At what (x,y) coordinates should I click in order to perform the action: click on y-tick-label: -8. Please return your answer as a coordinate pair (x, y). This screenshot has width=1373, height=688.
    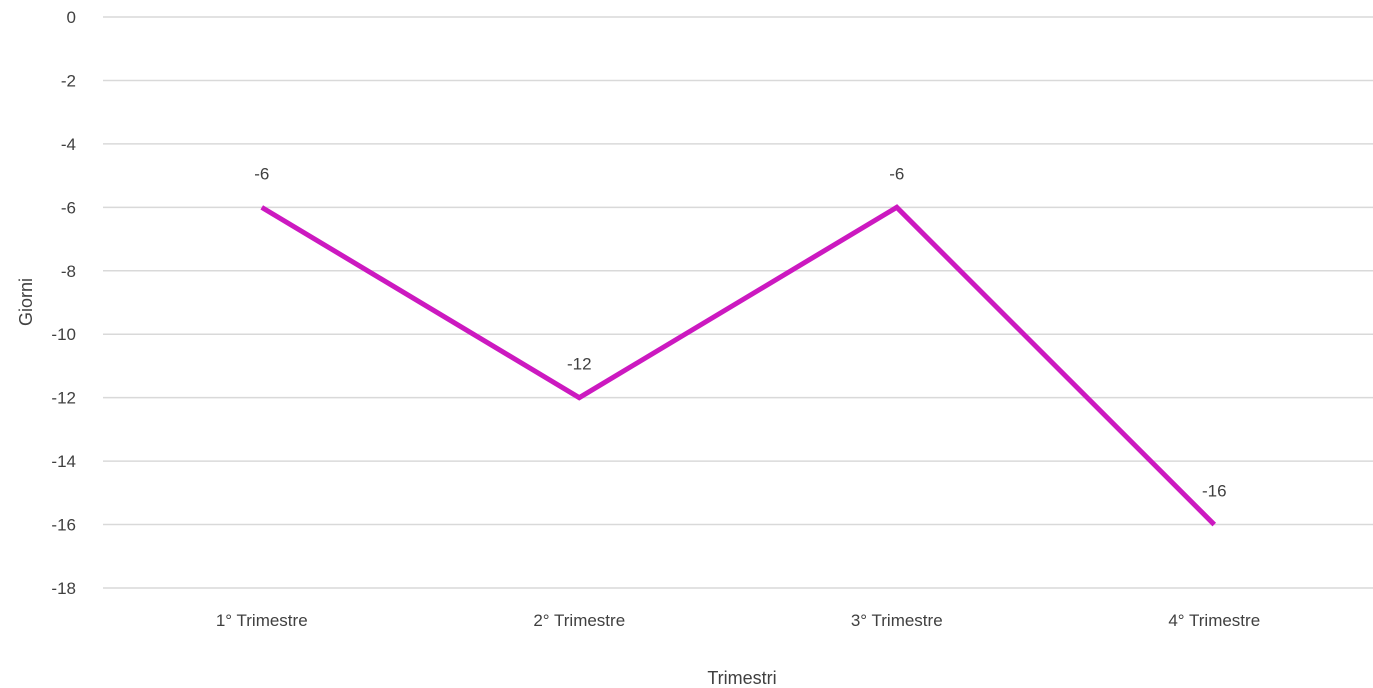
    Looking at the image, I should click on (68, 271).